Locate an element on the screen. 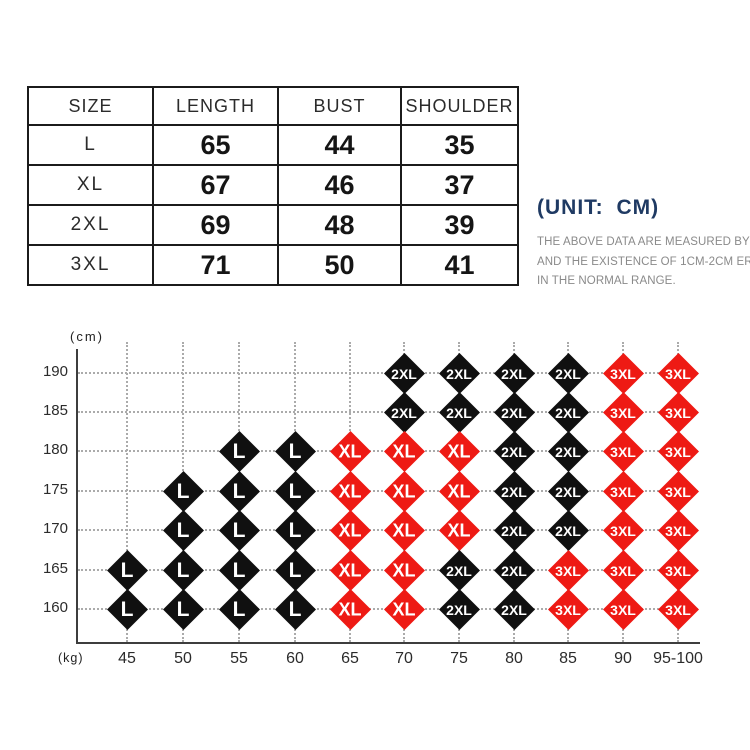  x-tick-label: 60 is located at coordinates (295, 658).